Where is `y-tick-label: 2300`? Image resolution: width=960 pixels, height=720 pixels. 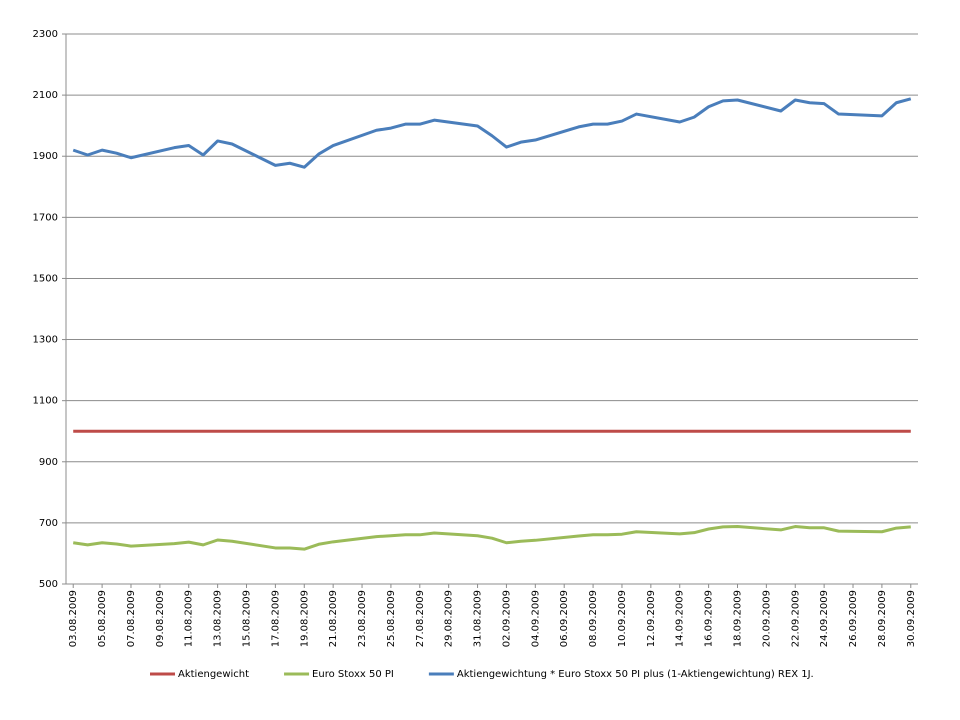
y-tick-label: 2300 is located at coordinates (45, 34).